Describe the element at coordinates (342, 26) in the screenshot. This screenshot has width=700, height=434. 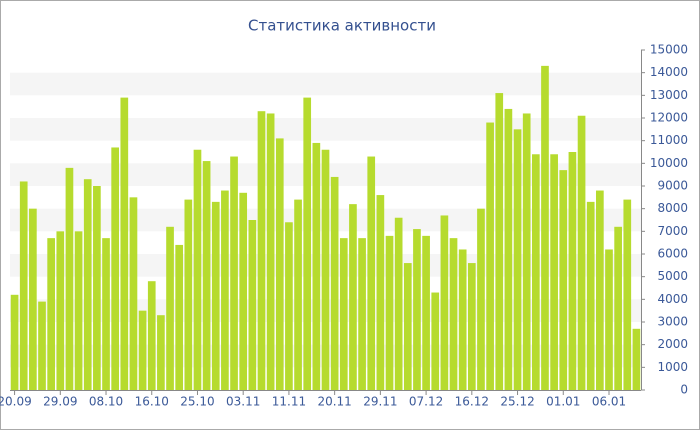
I see `chart-title: Статистика активности` at that location.